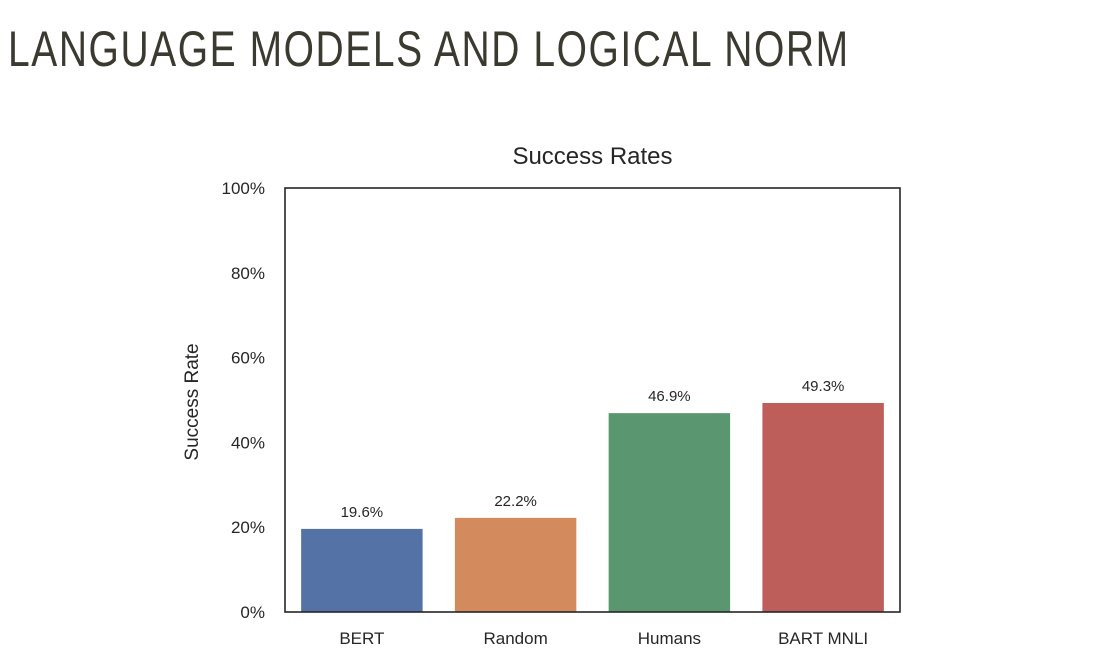  I want to click on y-tick-label: 60%, so click(248, 358).